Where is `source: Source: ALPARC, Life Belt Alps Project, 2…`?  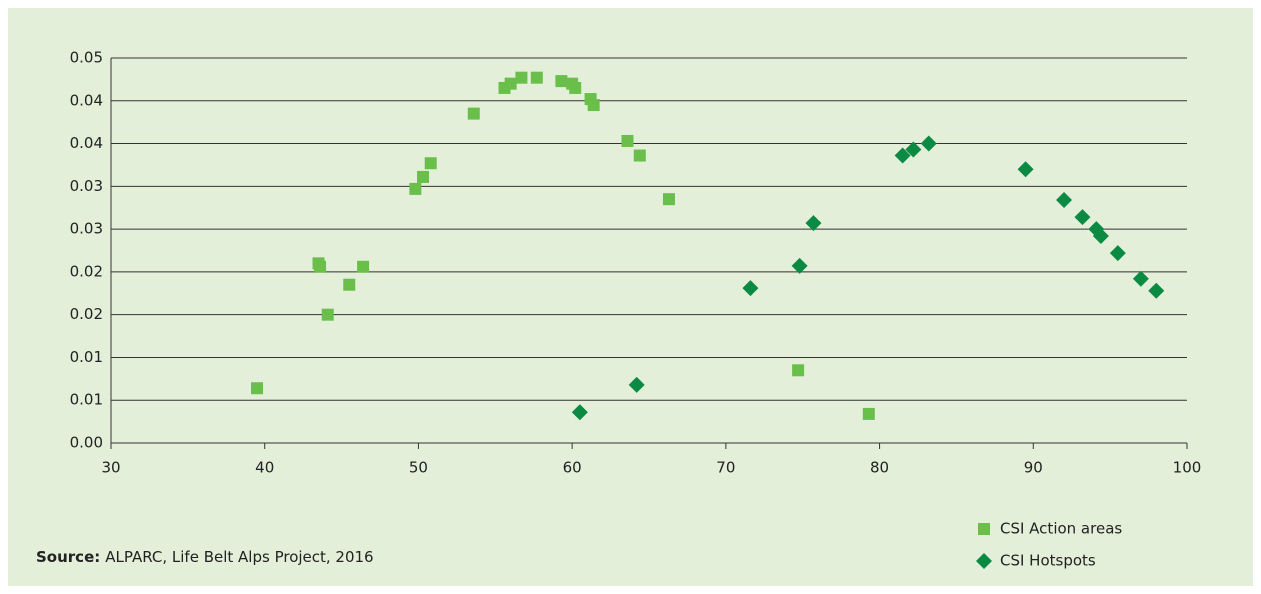 source: Source: ALPARC, Life Belt Alps Project, 2… is located at coordinates (205, 557).